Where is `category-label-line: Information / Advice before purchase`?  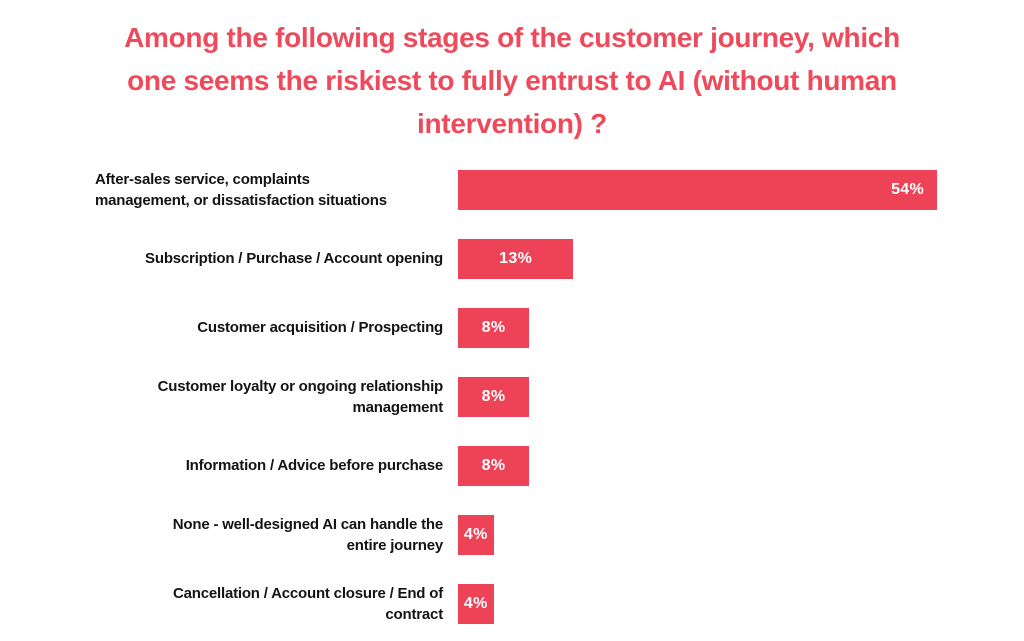 category-label-line: Information / Advice before purchase is located at coordinates (314, 465).